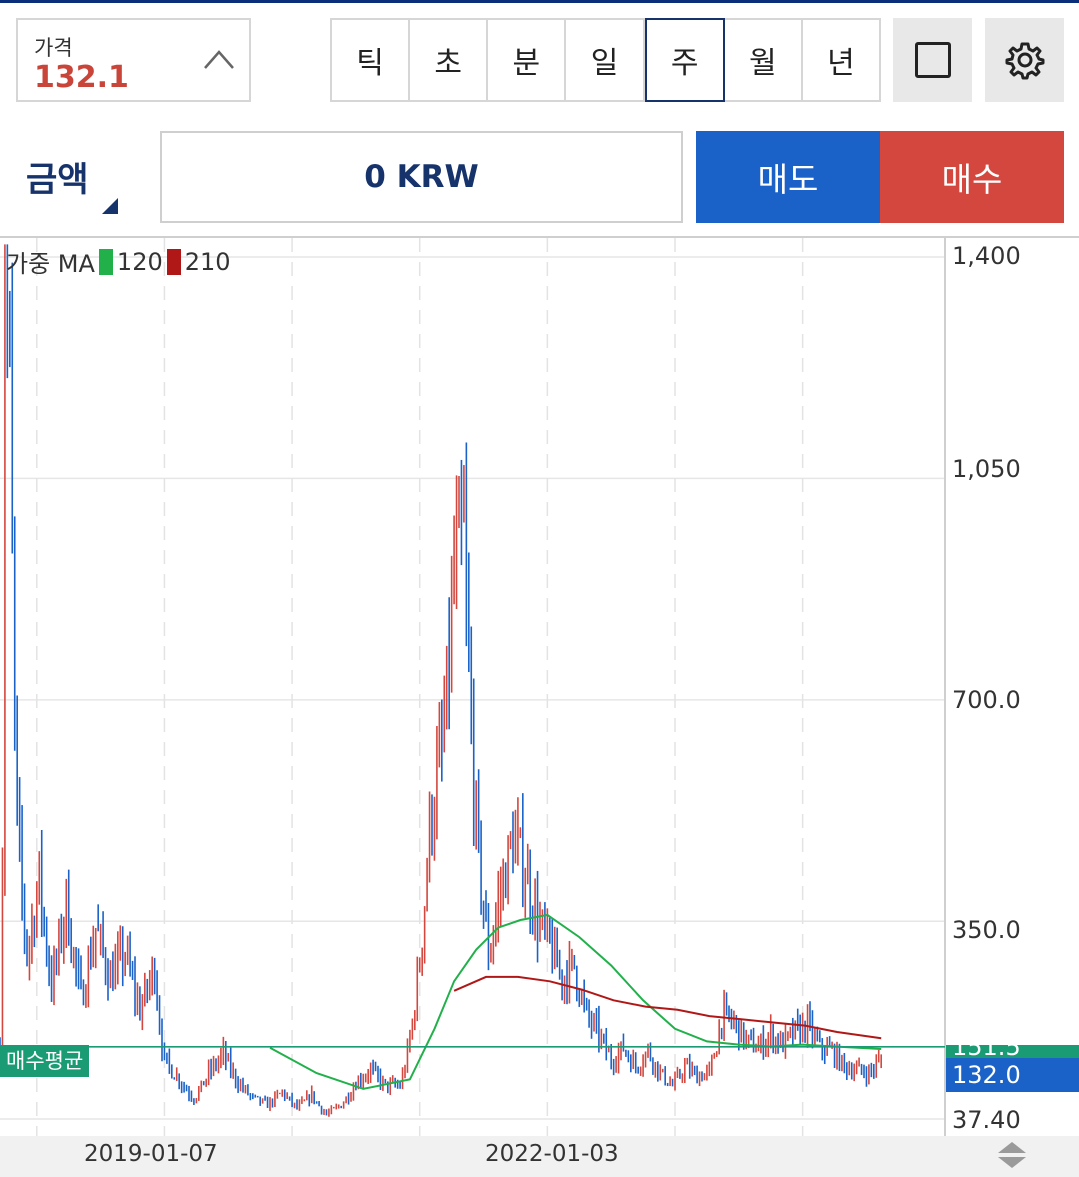 Image resolution: width=1079 pixels, height=1177 pixels. I want to click on x-axis-bar, so click(472, 1156).